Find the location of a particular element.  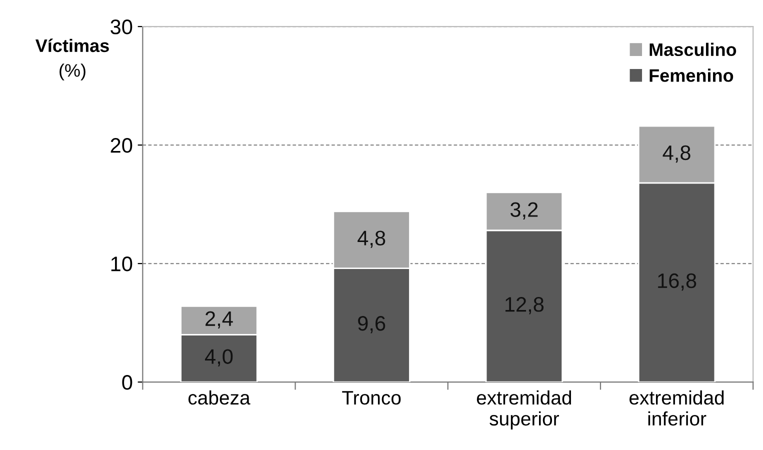

data-label: 9,6 is located at coordinates (372, 325).